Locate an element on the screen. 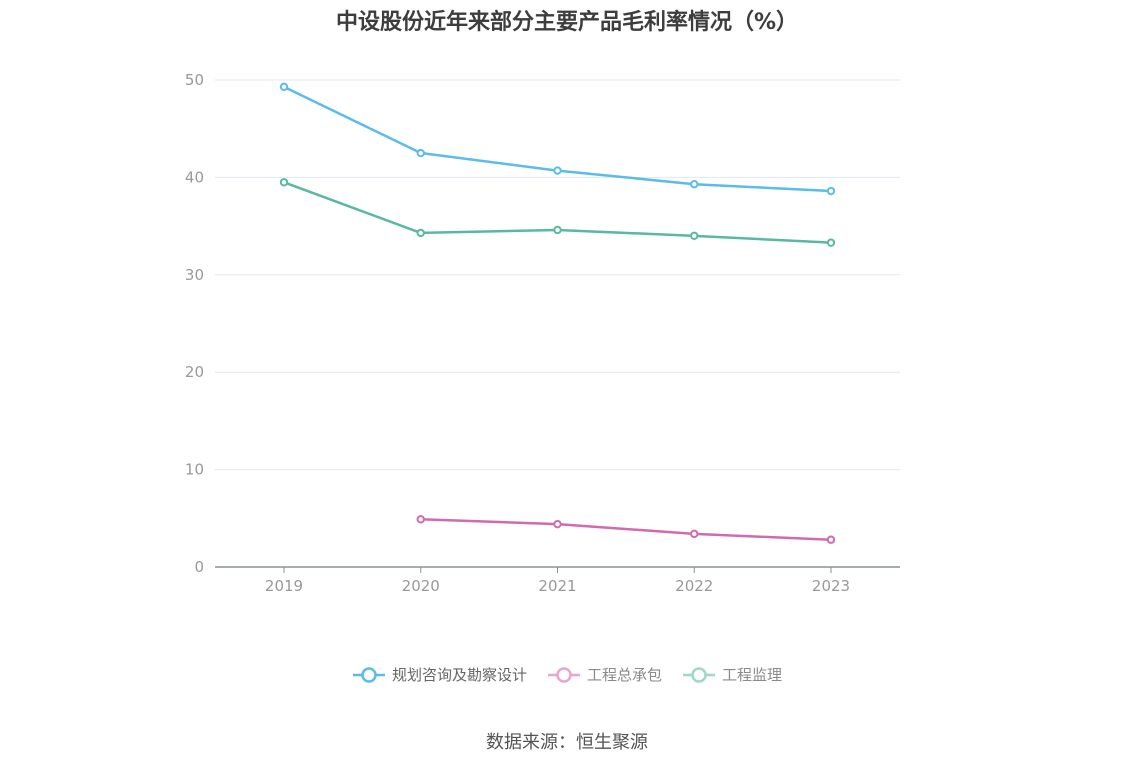 This screenshot has height=766, width=1134. legend-item-1: 工程总承包 is located at coordinates (604, 674).